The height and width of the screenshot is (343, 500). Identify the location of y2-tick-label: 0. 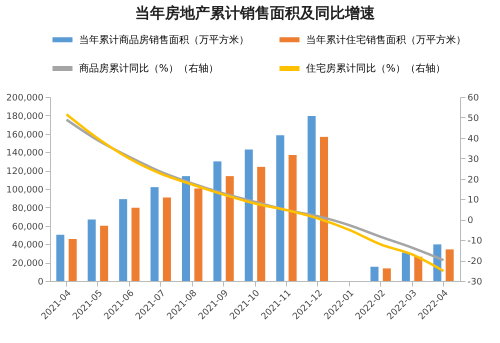
(471, 221).